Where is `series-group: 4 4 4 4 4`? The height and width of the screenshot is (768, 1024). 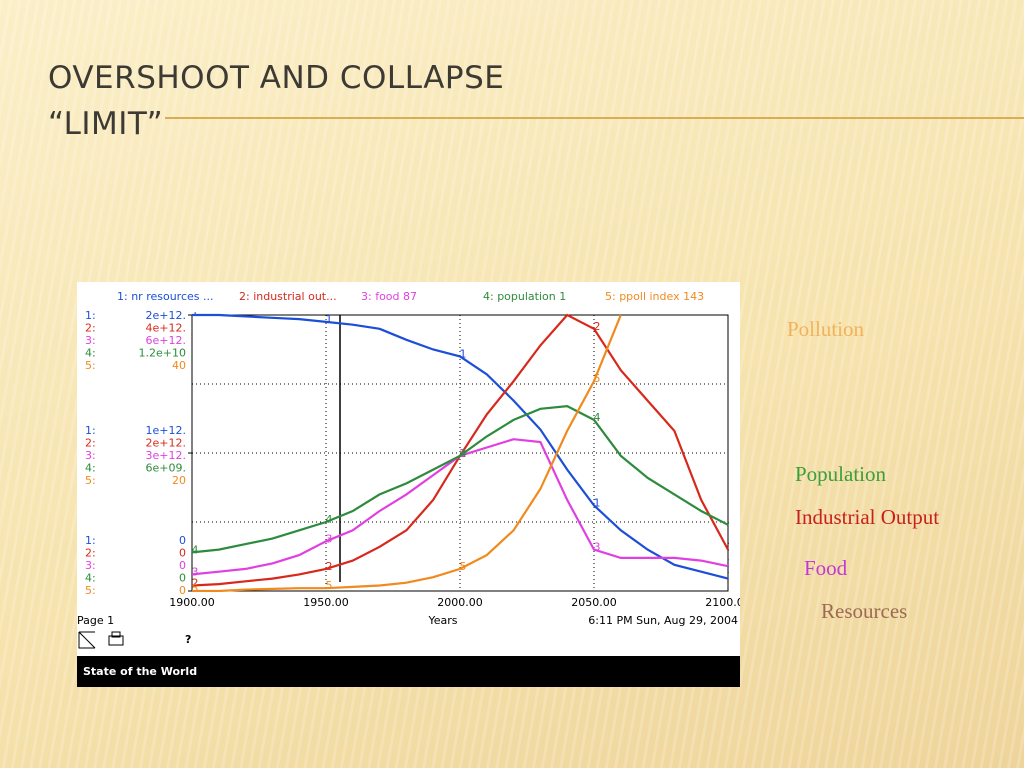 series-group: 4 4 4 4 4 is located at coordinates (463, 480).